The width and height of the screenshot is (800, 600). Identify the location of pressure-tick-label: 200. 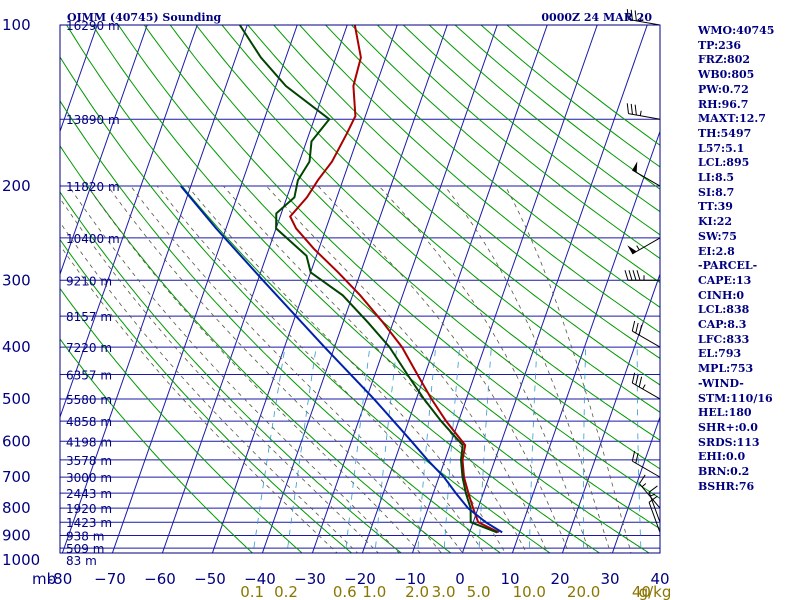
(16, 186).